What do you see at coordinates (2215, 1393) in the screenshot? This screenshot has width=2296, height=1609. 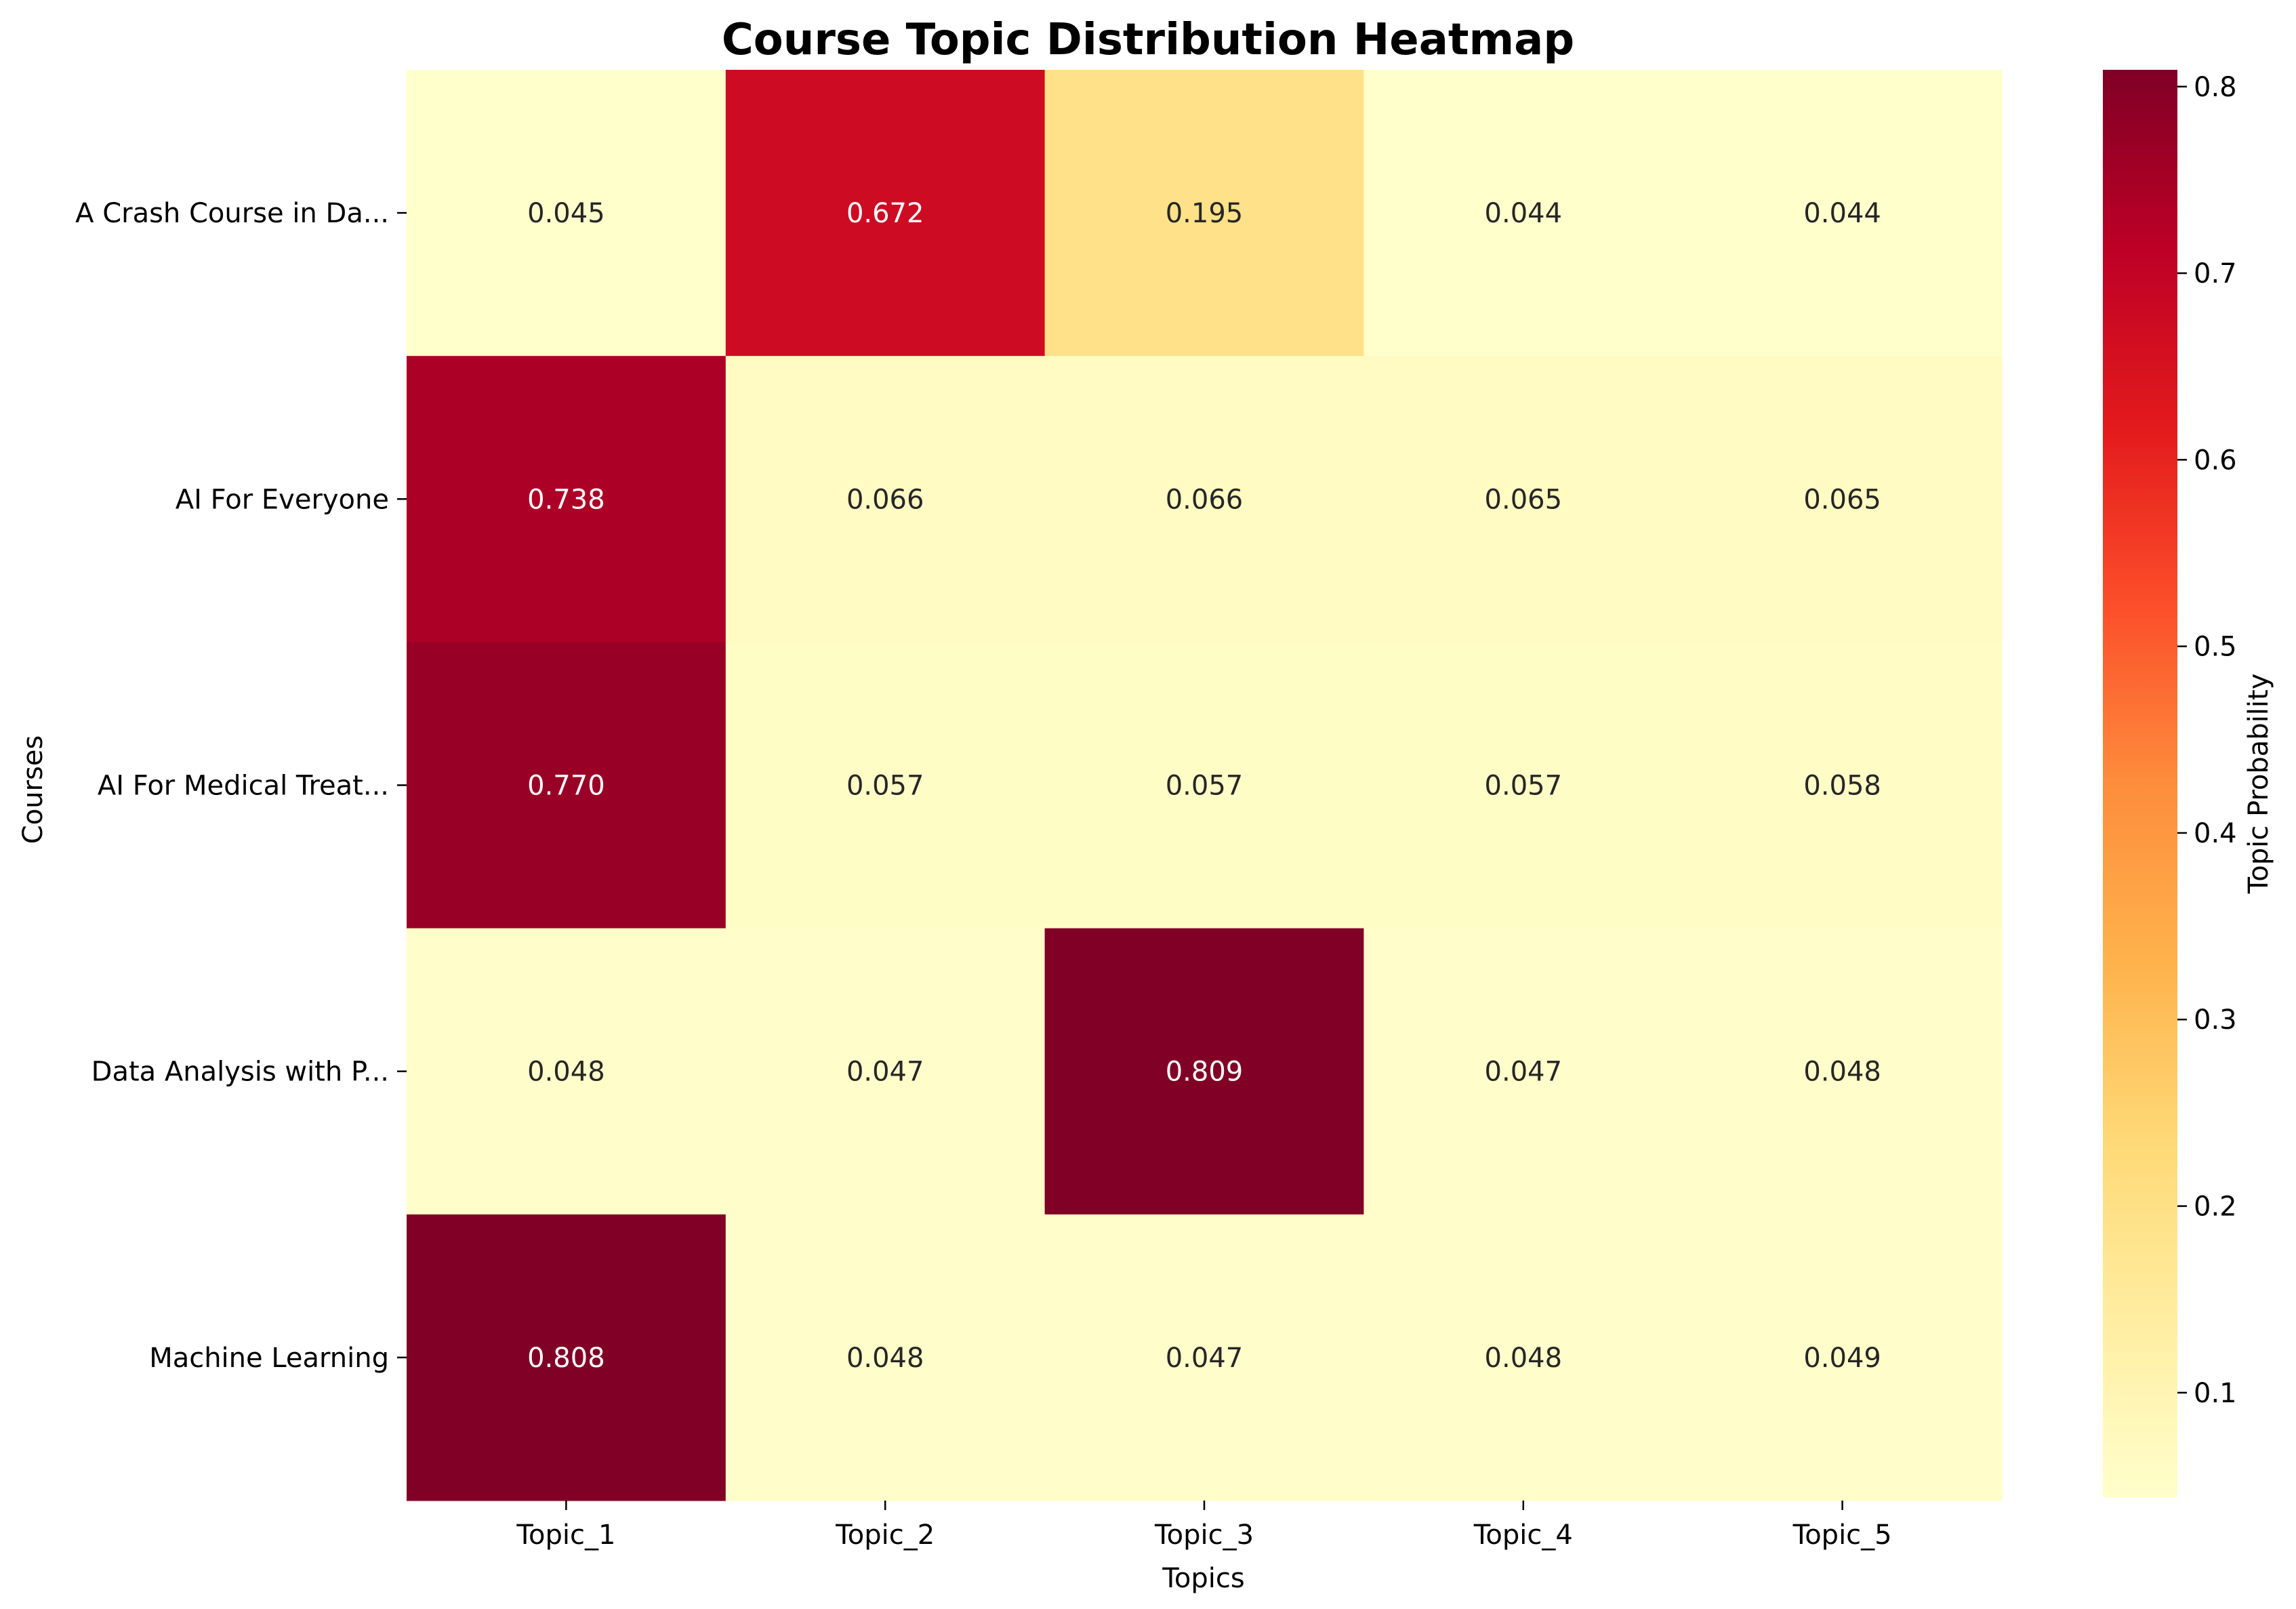 I see `colorbar-tick-label: 0.1` at bounding box center [2215, 1393].